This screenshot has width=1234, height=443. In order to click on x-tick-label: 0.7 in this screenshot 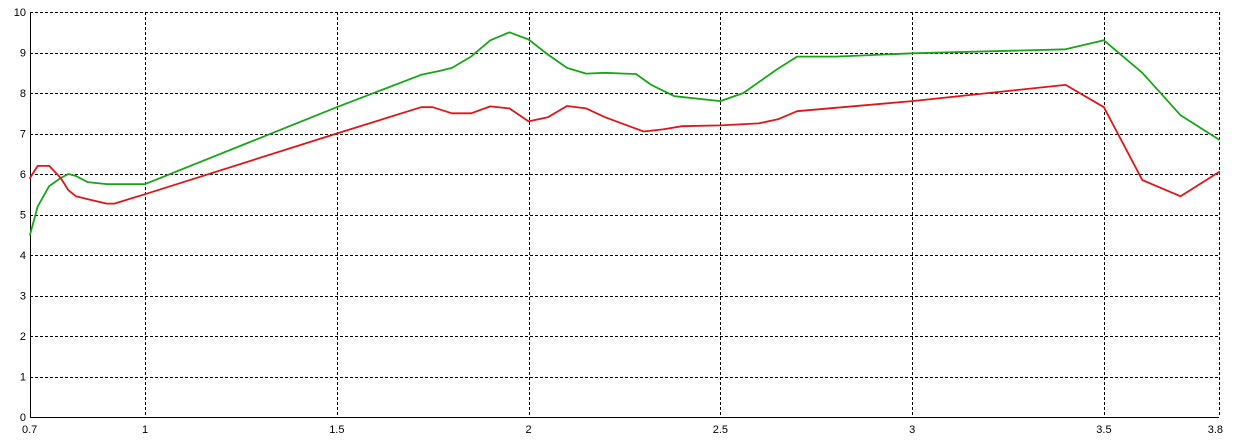, I will do `click(29, 430)`.